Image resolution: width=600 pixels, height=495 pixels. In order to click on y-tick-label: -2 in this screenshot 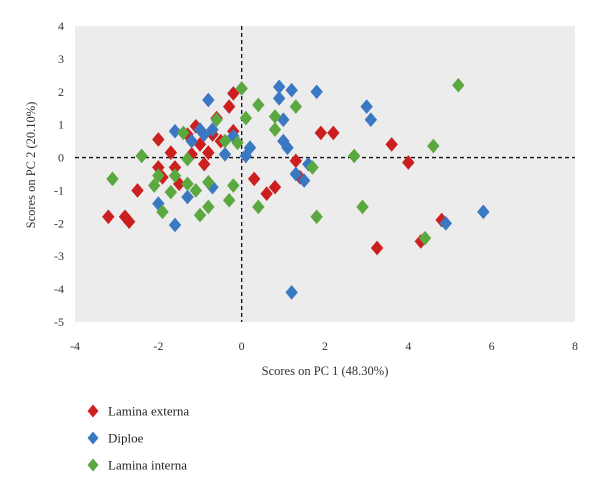, I will do `click(59, 223)`.